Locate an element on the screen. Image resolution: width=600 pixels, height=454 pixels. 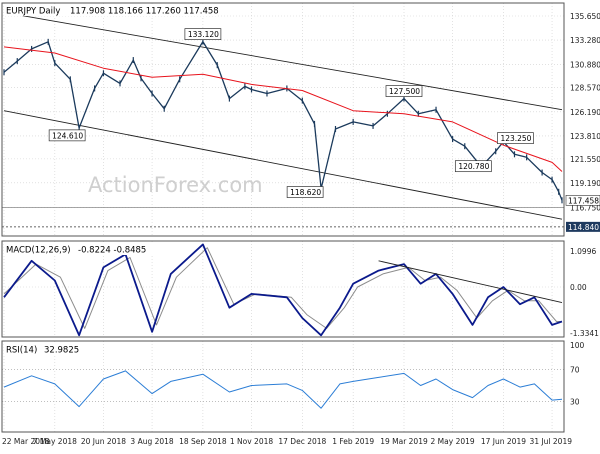
x-tick-label: 1 Feb 2019 is located at coordinates (353, 441).